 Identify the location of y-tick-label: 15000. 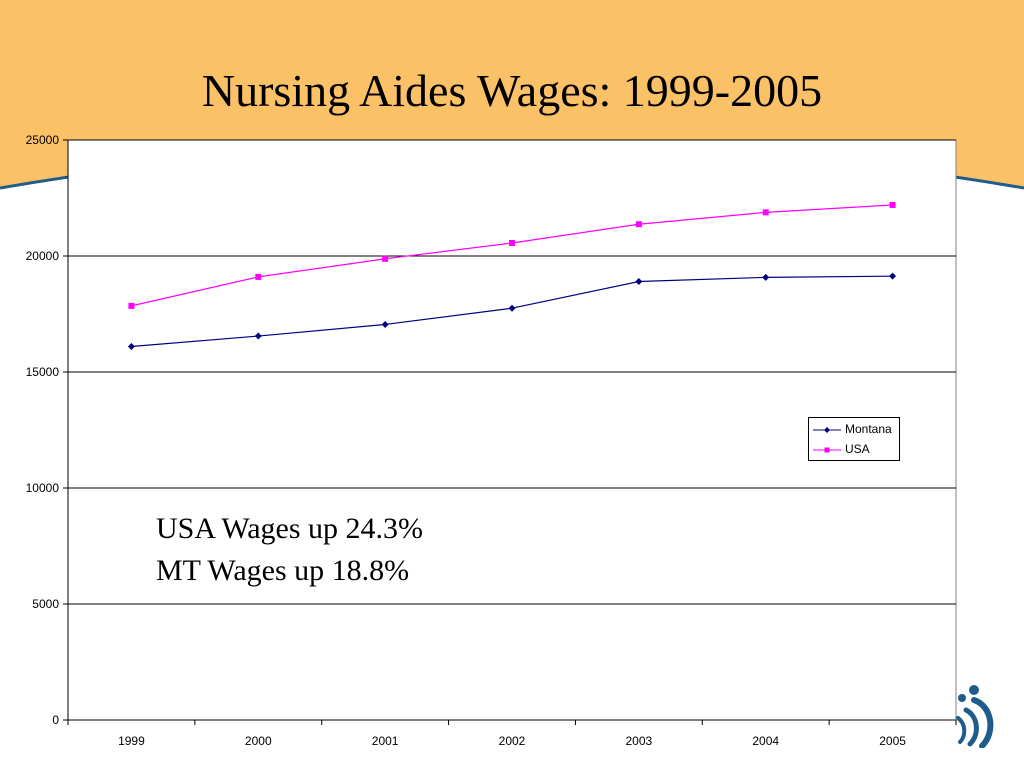
(43, 372).